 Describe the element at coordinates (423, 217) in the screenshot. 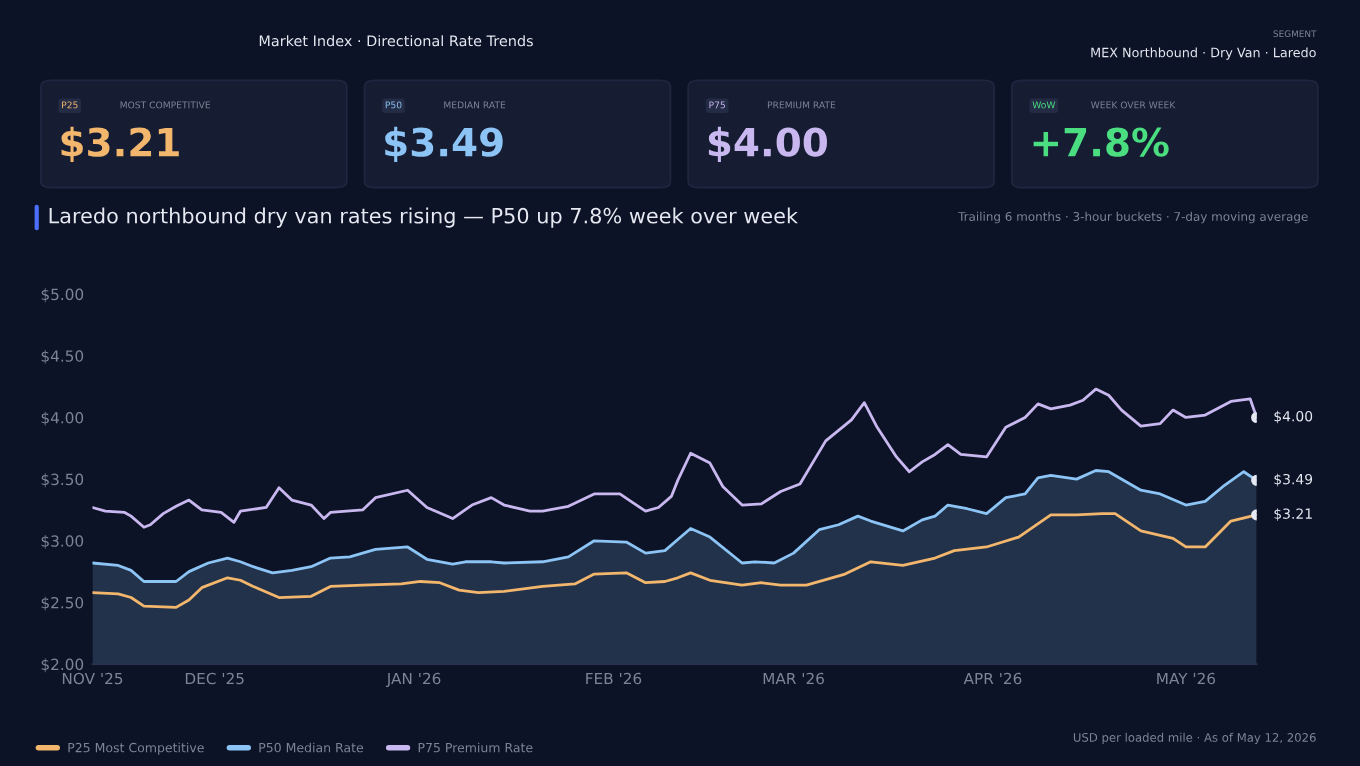

I see `chart-title: Laredo northbound dry van rates rising — P50 up 7.8% week over week` at that location.